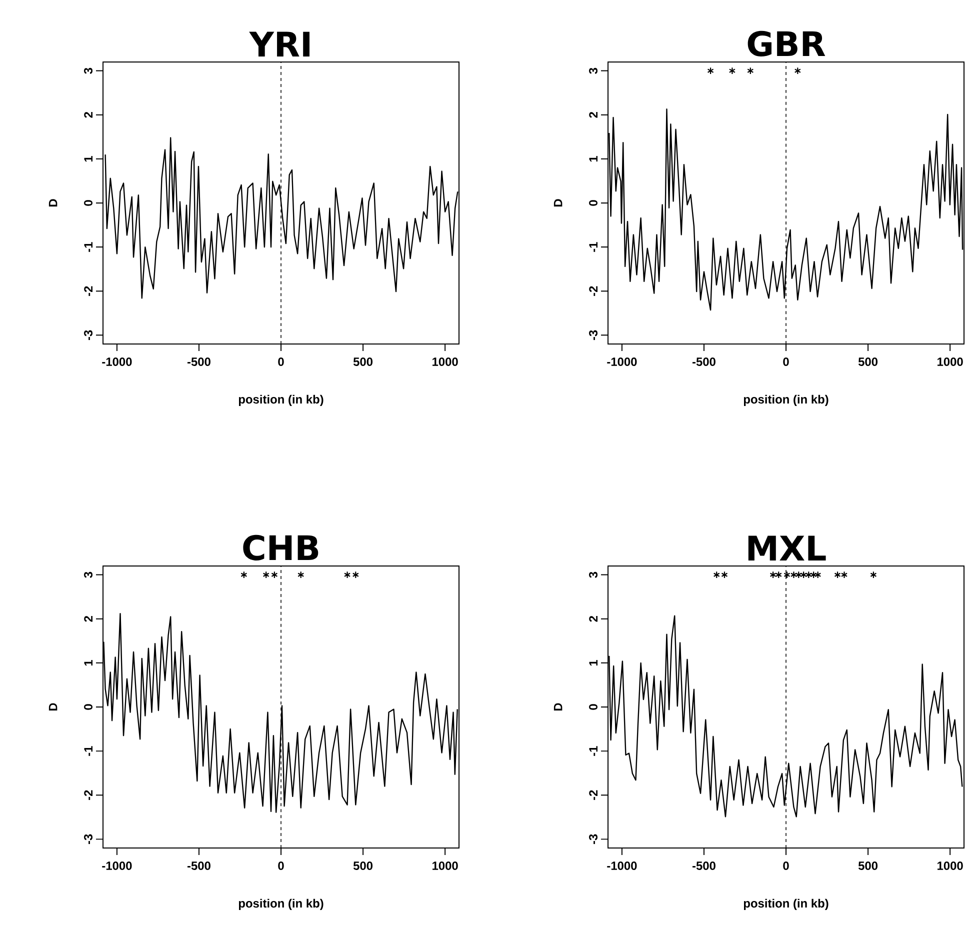 This screenshot has width=977, height=943. What do you see at coordinates (787, 43) in the screenshot?
I see `chart-title: GBR` at bounding box center [787, 43].